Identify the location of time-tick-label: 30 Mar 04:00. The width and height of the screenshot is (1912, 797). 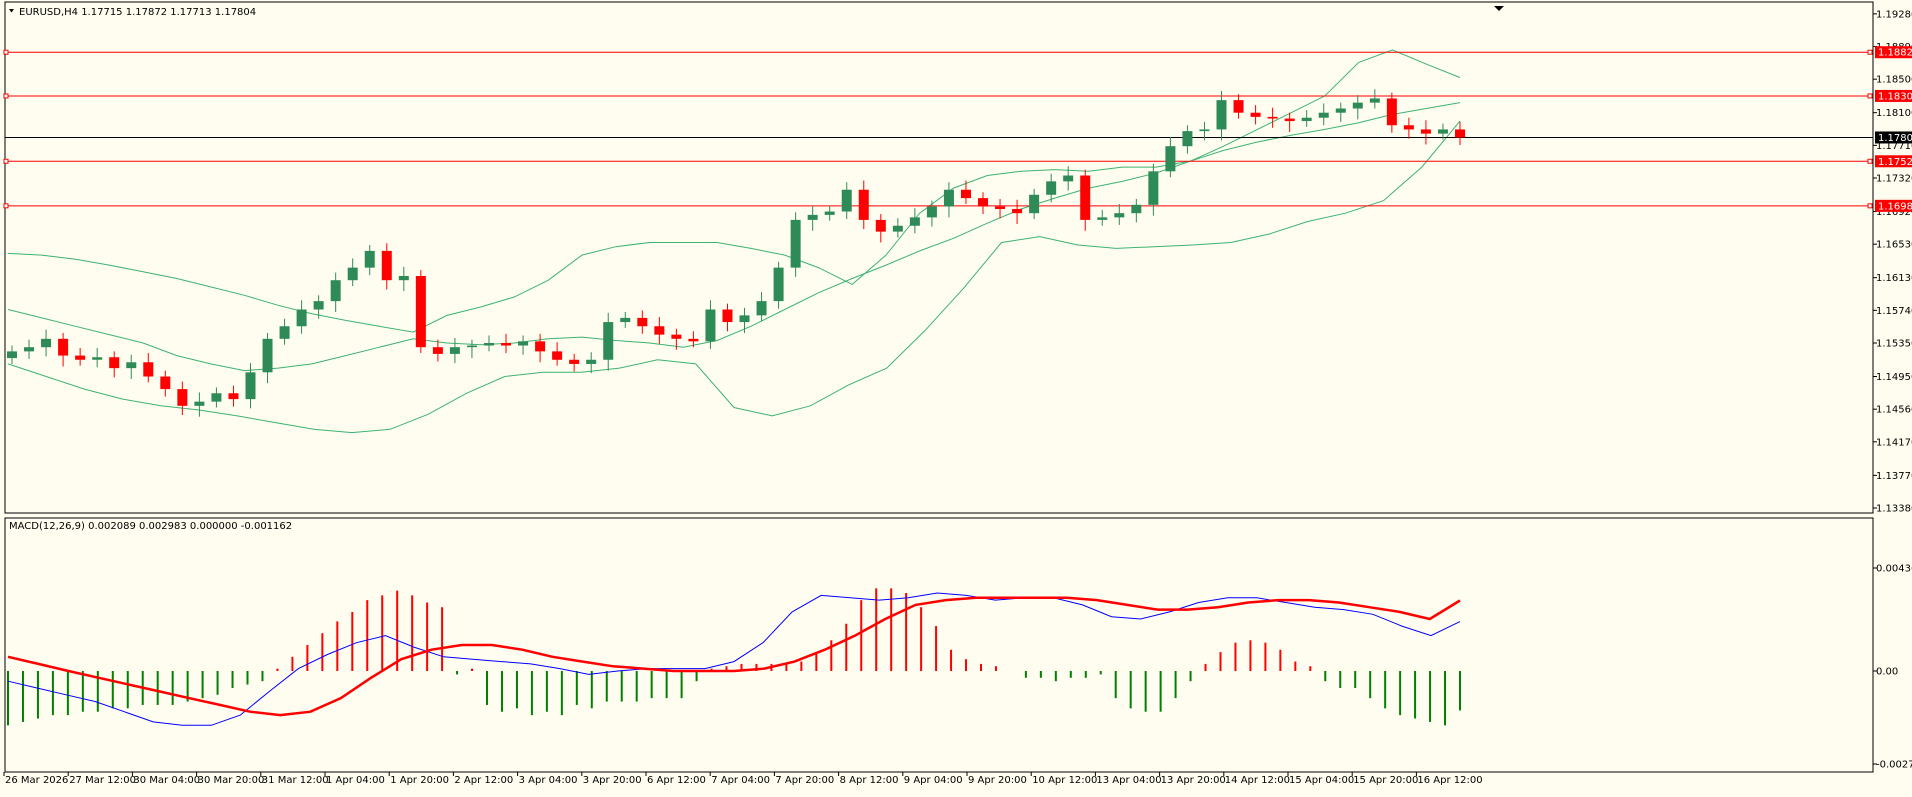
(166, 780).